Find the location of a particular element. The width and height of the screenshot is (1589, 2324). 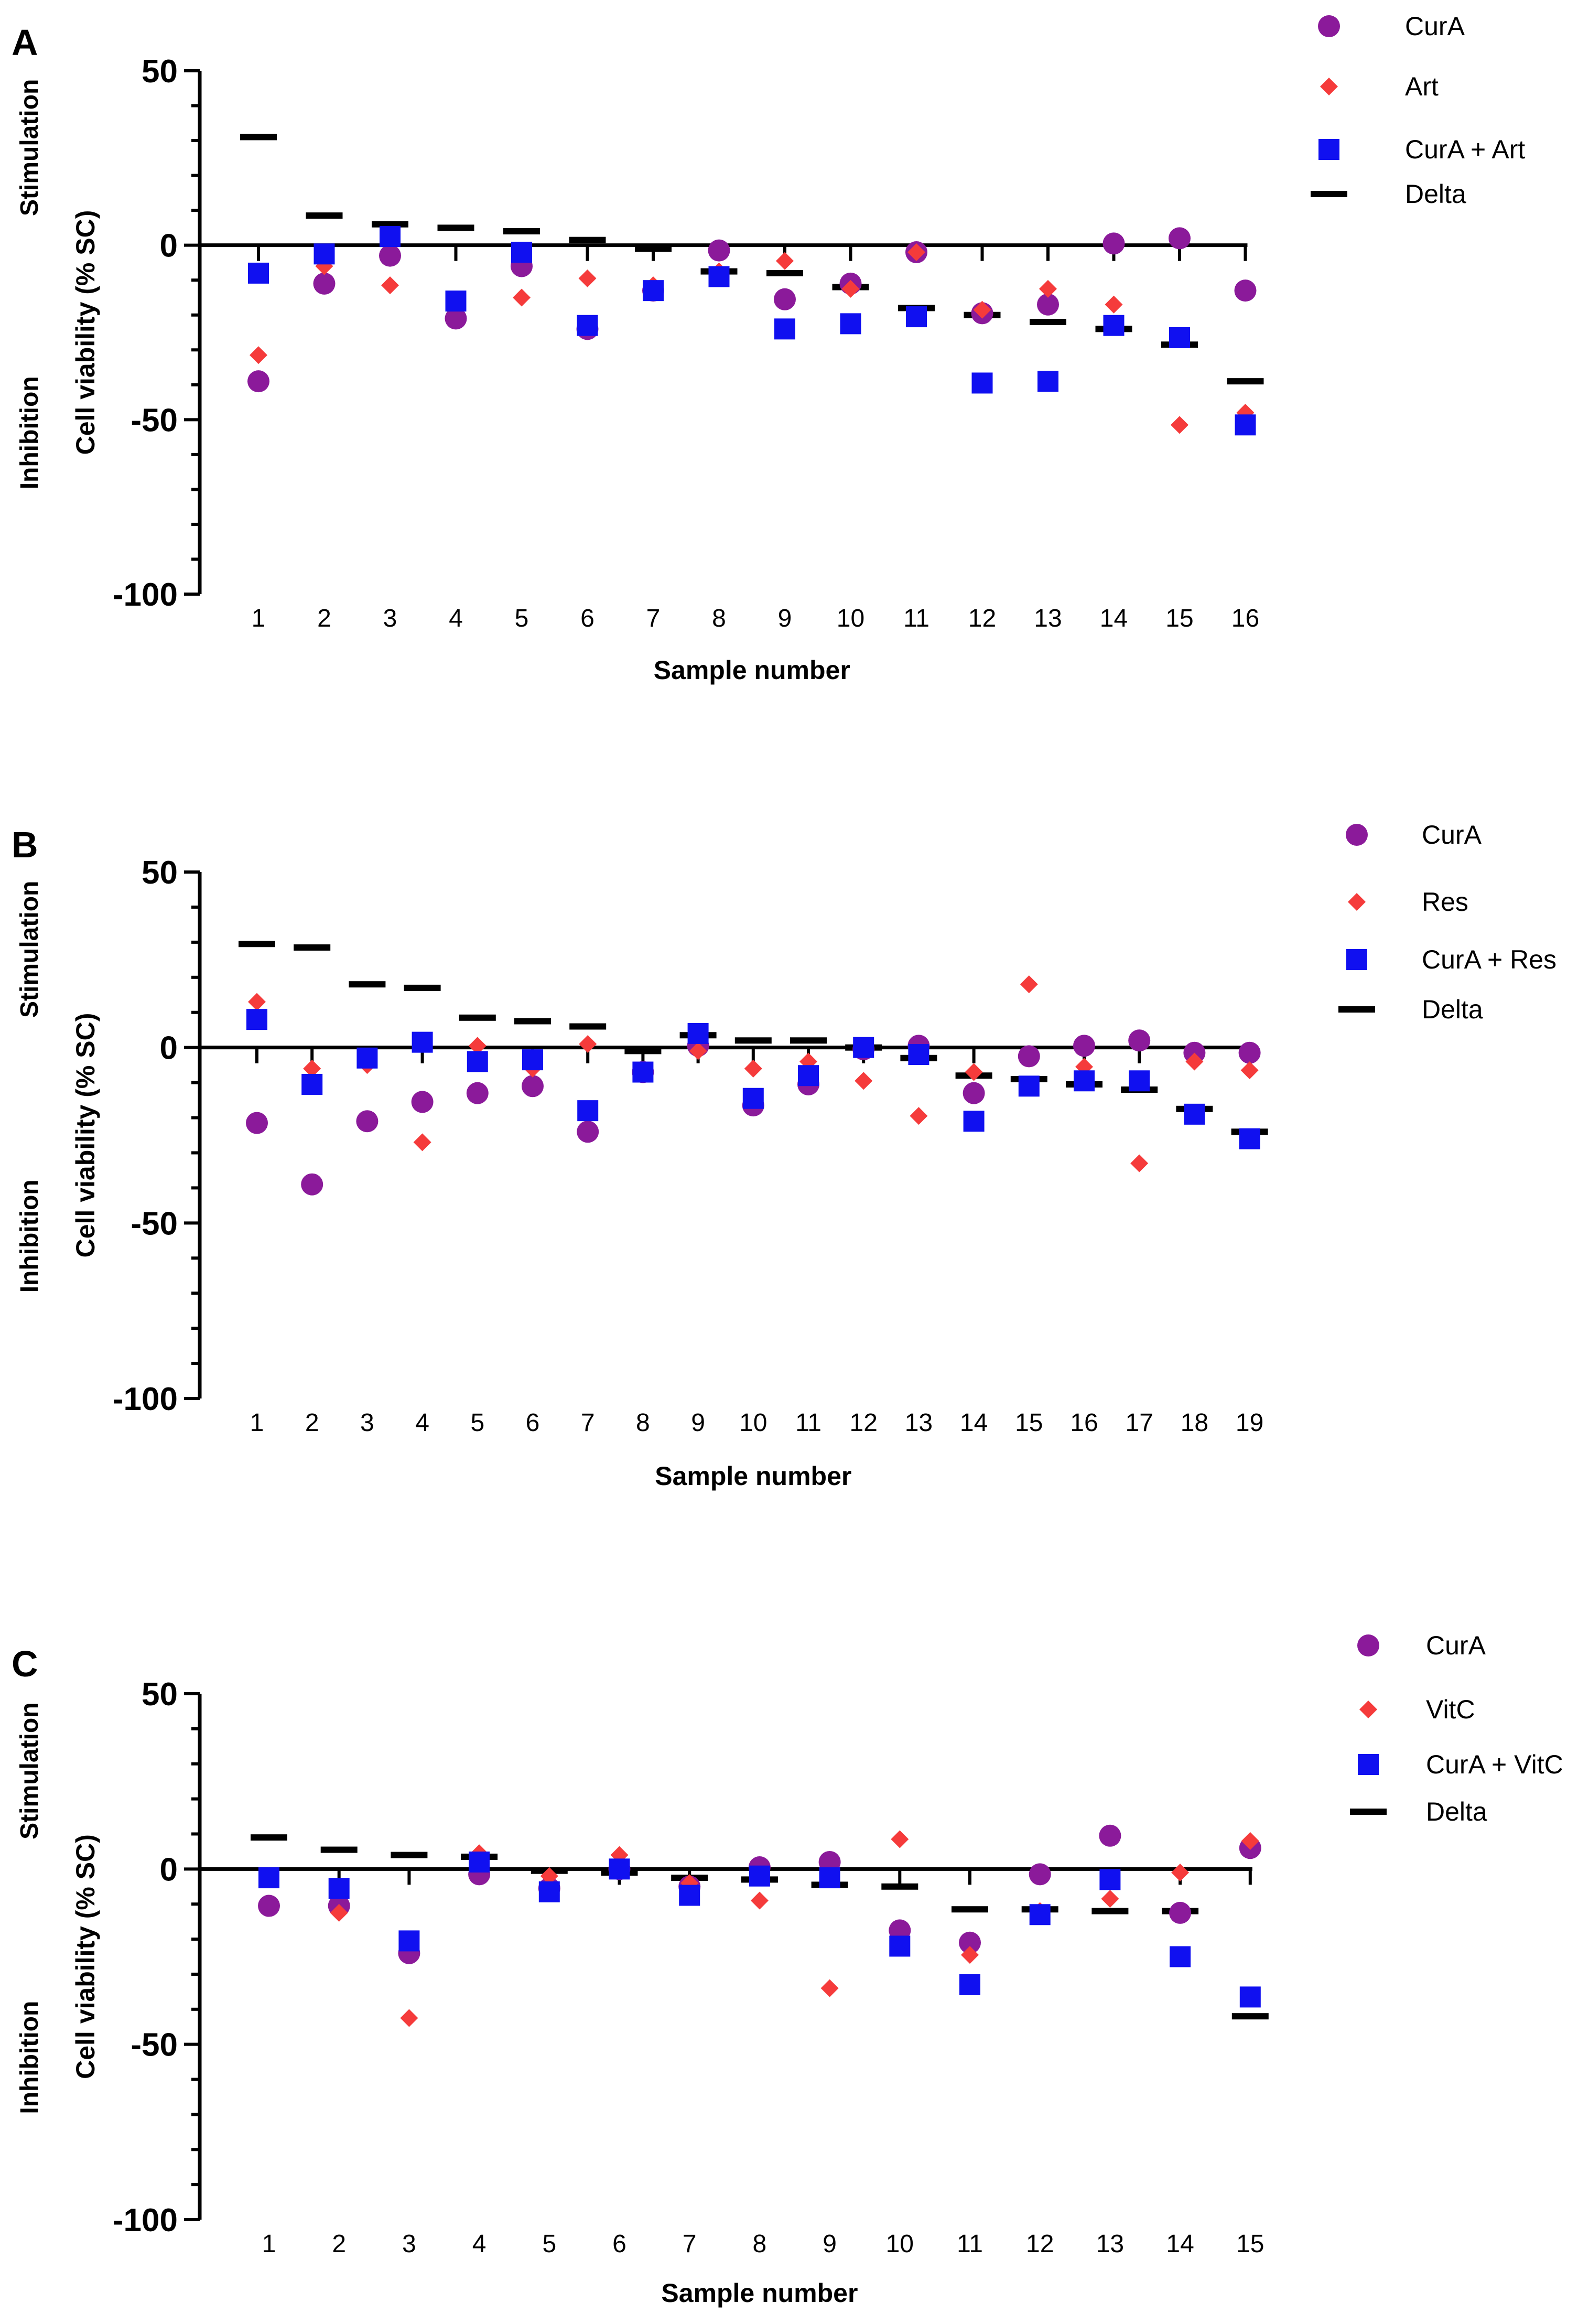

panel-letter: A is located at coordinates (25, 43).